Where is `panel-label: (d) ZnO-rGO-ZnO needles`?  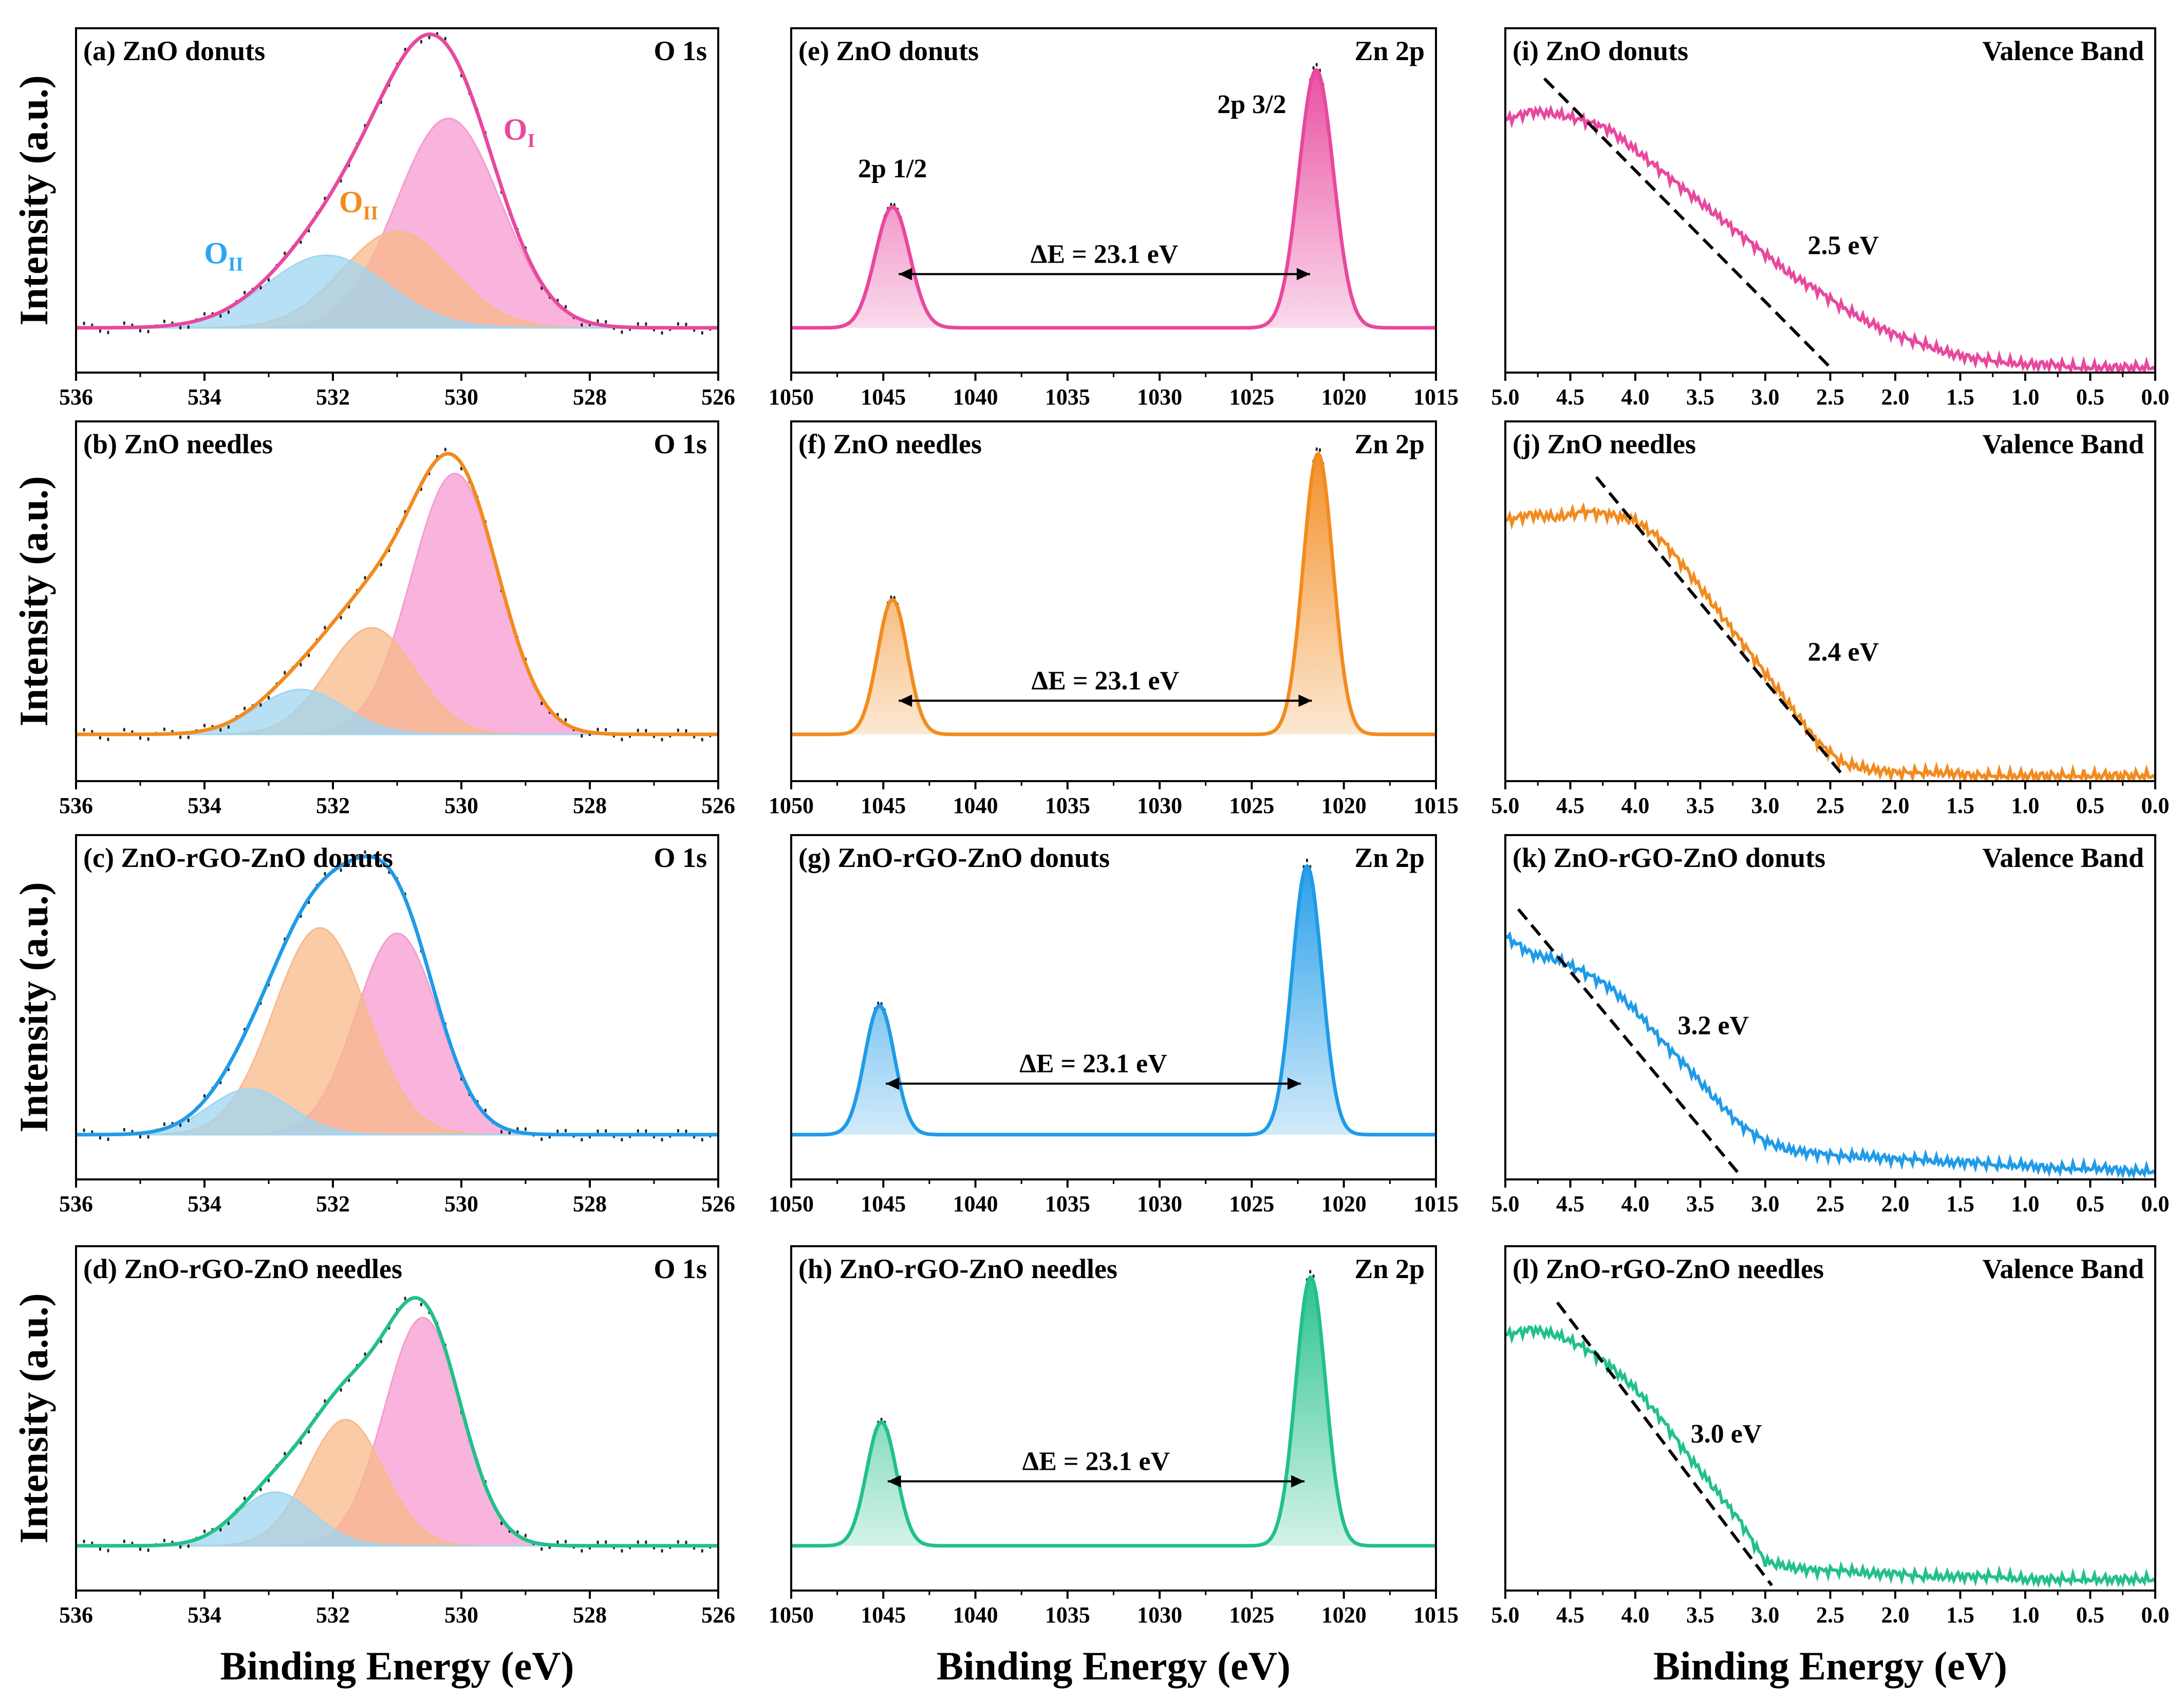 panel-label: (d) ZnO-rGO-ZnO needles is located at coordinates (242, 1268).